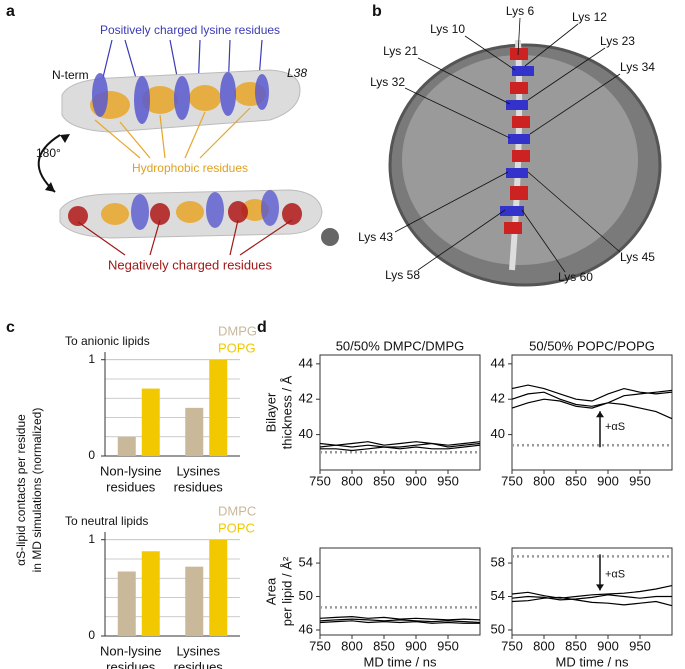  I want to click on residue-label: Lys 6, so click(520, 11).